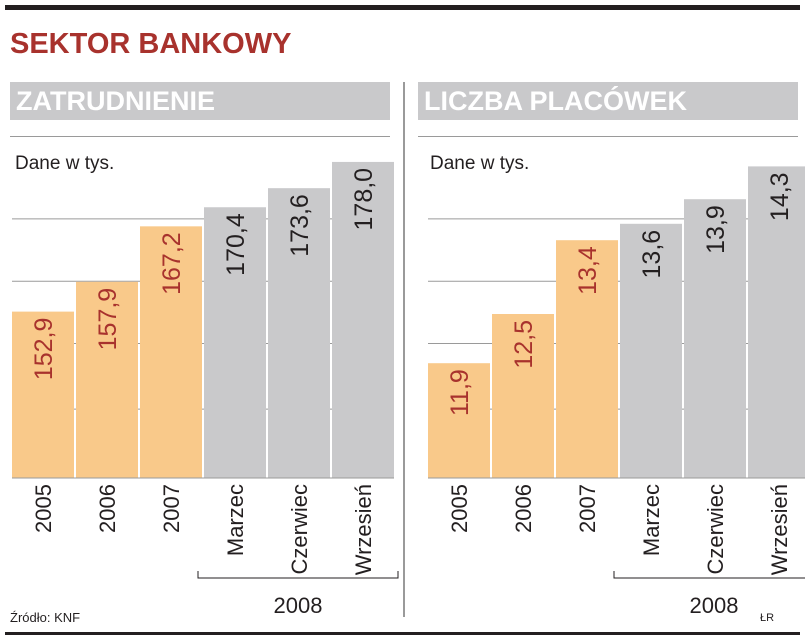 This screenshot has height=642, width=805. Describe the element at coordinates (200, 136) in the screenshot. I see `header-rule-left` at that location.